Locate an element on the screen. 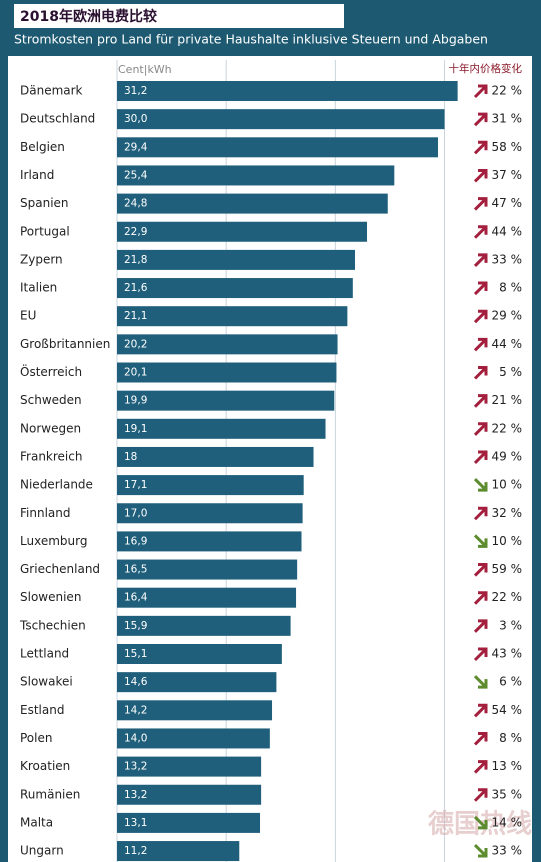 The image size is (541, 862). category-label: Irland is located at coordinates (37, 175).